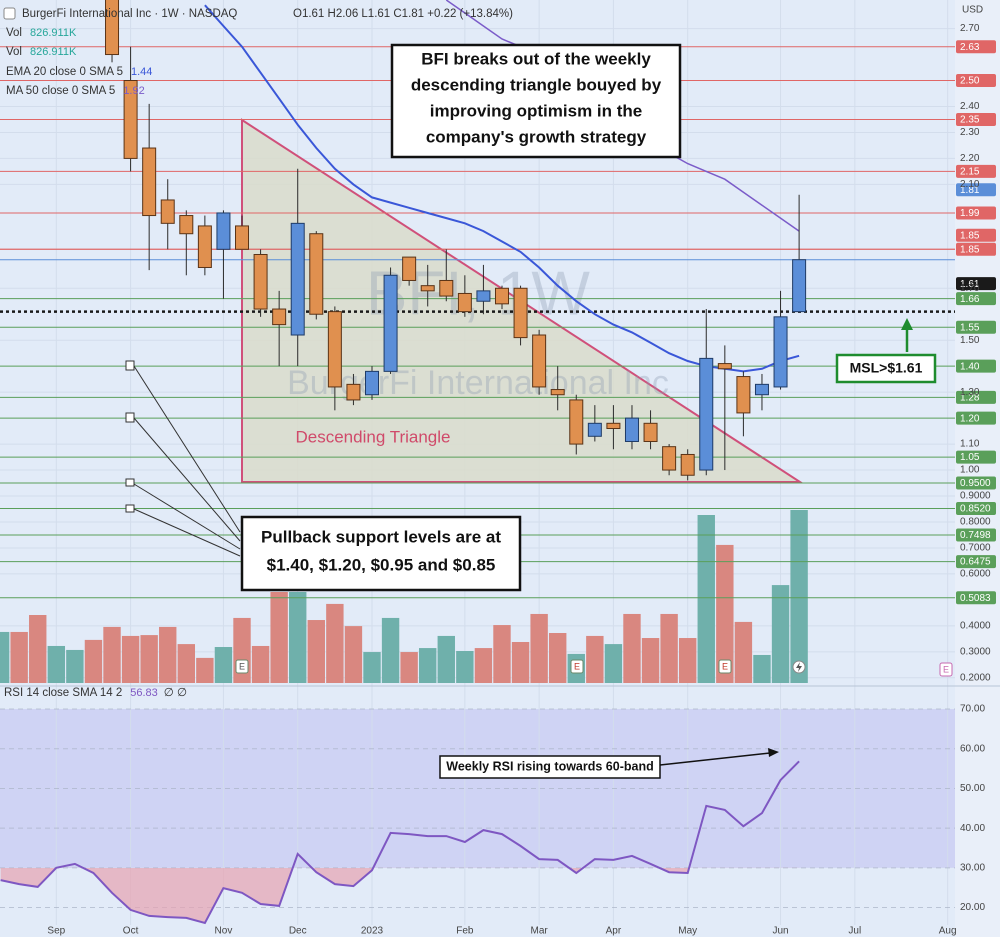 This screenshot has width=1000, height=937. Describe the element at coordinates (187, 516) in the screenshot. I see `connector` at that location.